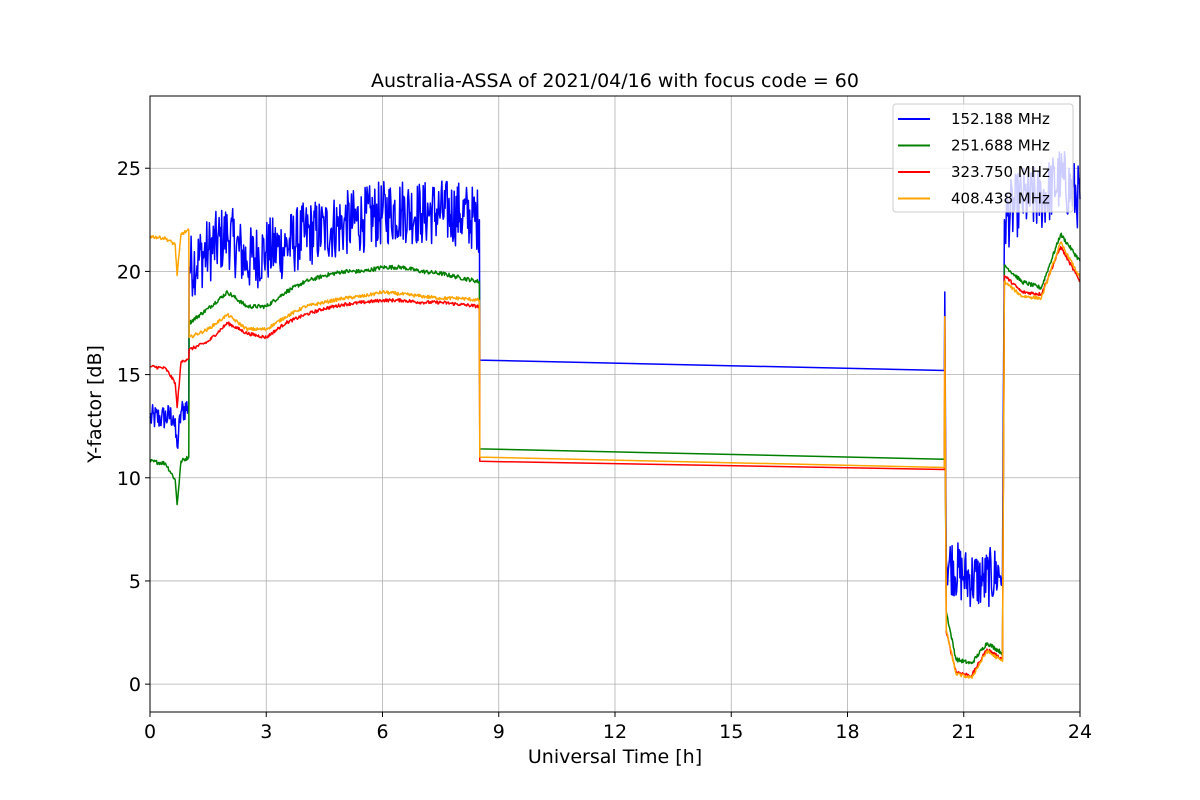 This screenshot has width=1200, height=800. Describe the element at coordinates (129, 169) in the screenshot. I see `y-tick-label: 25` at that location.